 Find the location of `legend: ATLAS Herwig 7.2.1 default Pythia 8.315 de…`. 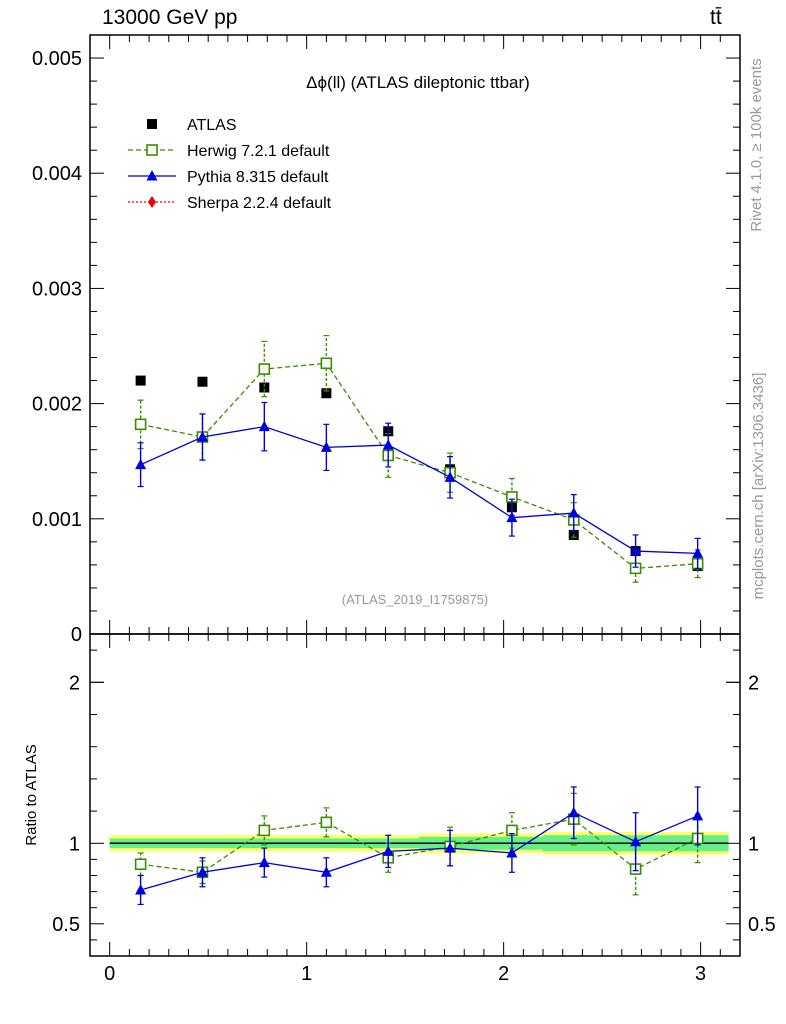

legend: ATLAS Herwig 7.2.1 default Pythia 8.315 de… is located at coordinates (230, 164).